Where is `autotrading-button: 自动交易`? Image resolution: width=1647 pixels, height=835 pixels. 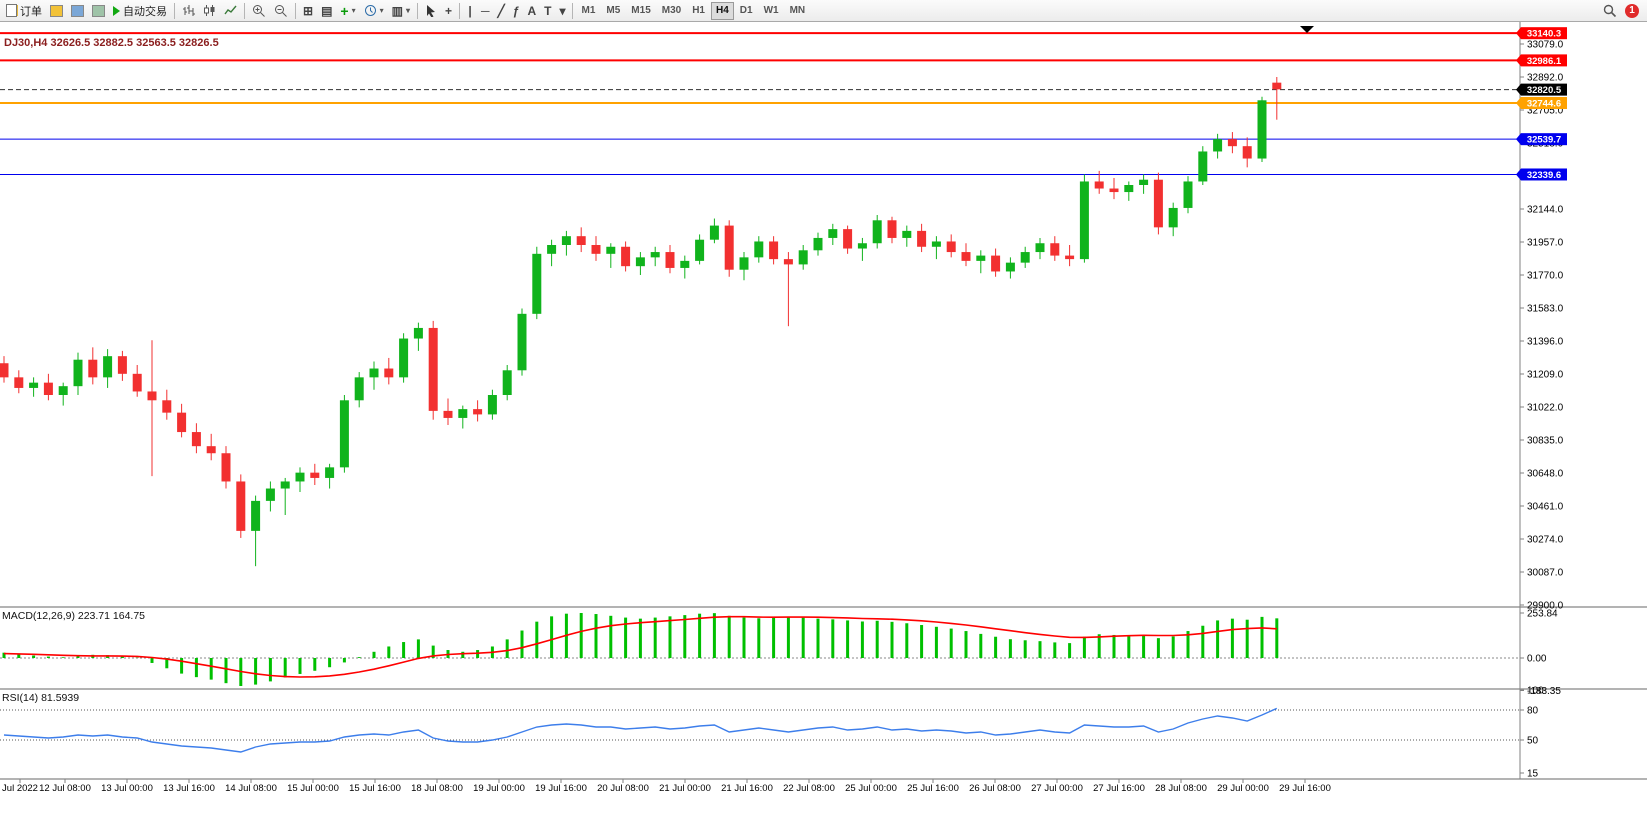 autotrading-button: 自动交易 is located at coordinates (140, 11).